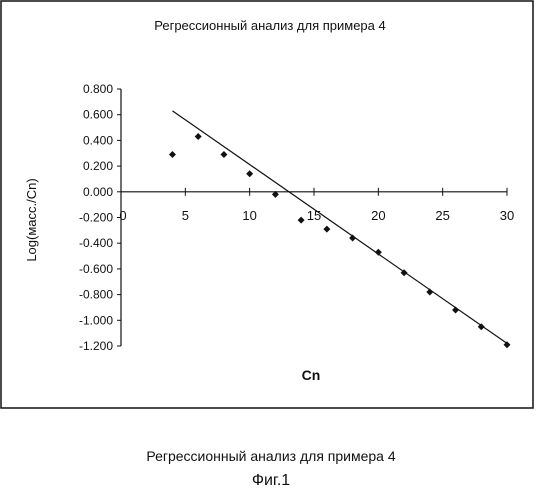  I want to click on y-axis-label: Log(масс./Cn), so click(31, 219).